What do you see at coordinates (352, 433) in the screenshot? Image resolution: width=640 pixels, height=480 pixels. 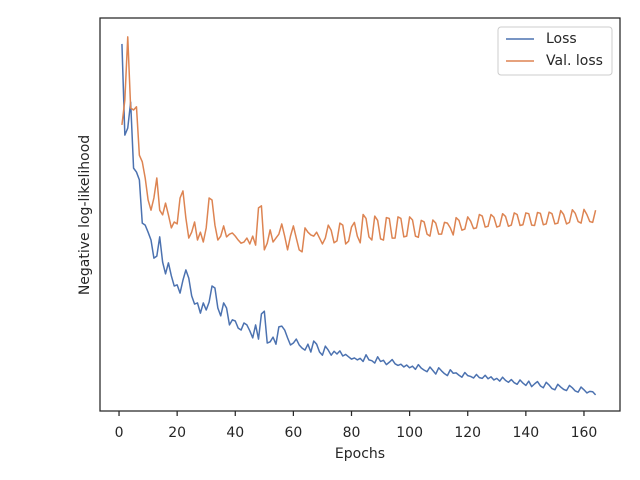 I see `x-tick-label: 80` at bounding box center [352, 433].